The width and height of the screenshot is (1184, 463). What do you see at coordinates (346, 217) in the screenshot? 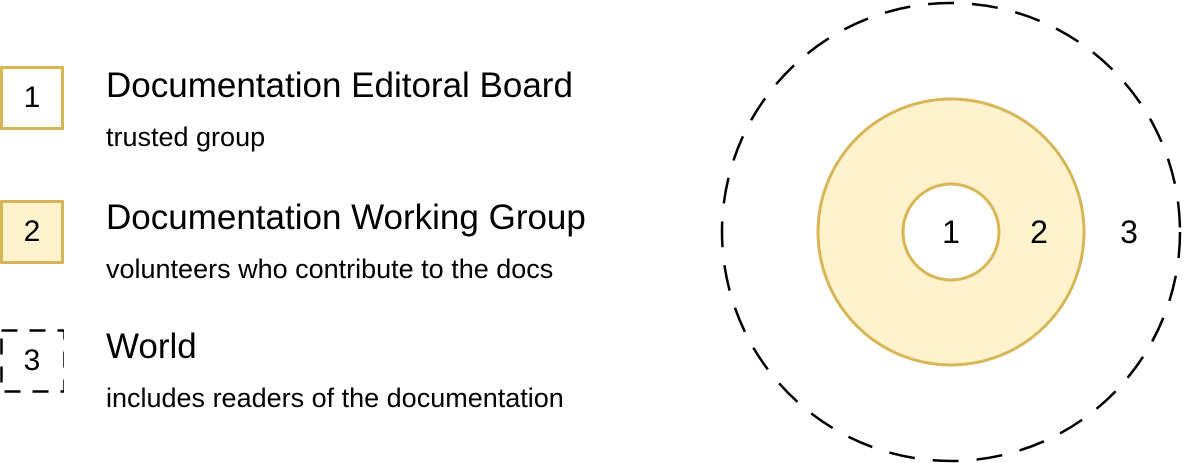
I see `legend-title-2: Documentation Working Group` at bounding box center [346, 217].